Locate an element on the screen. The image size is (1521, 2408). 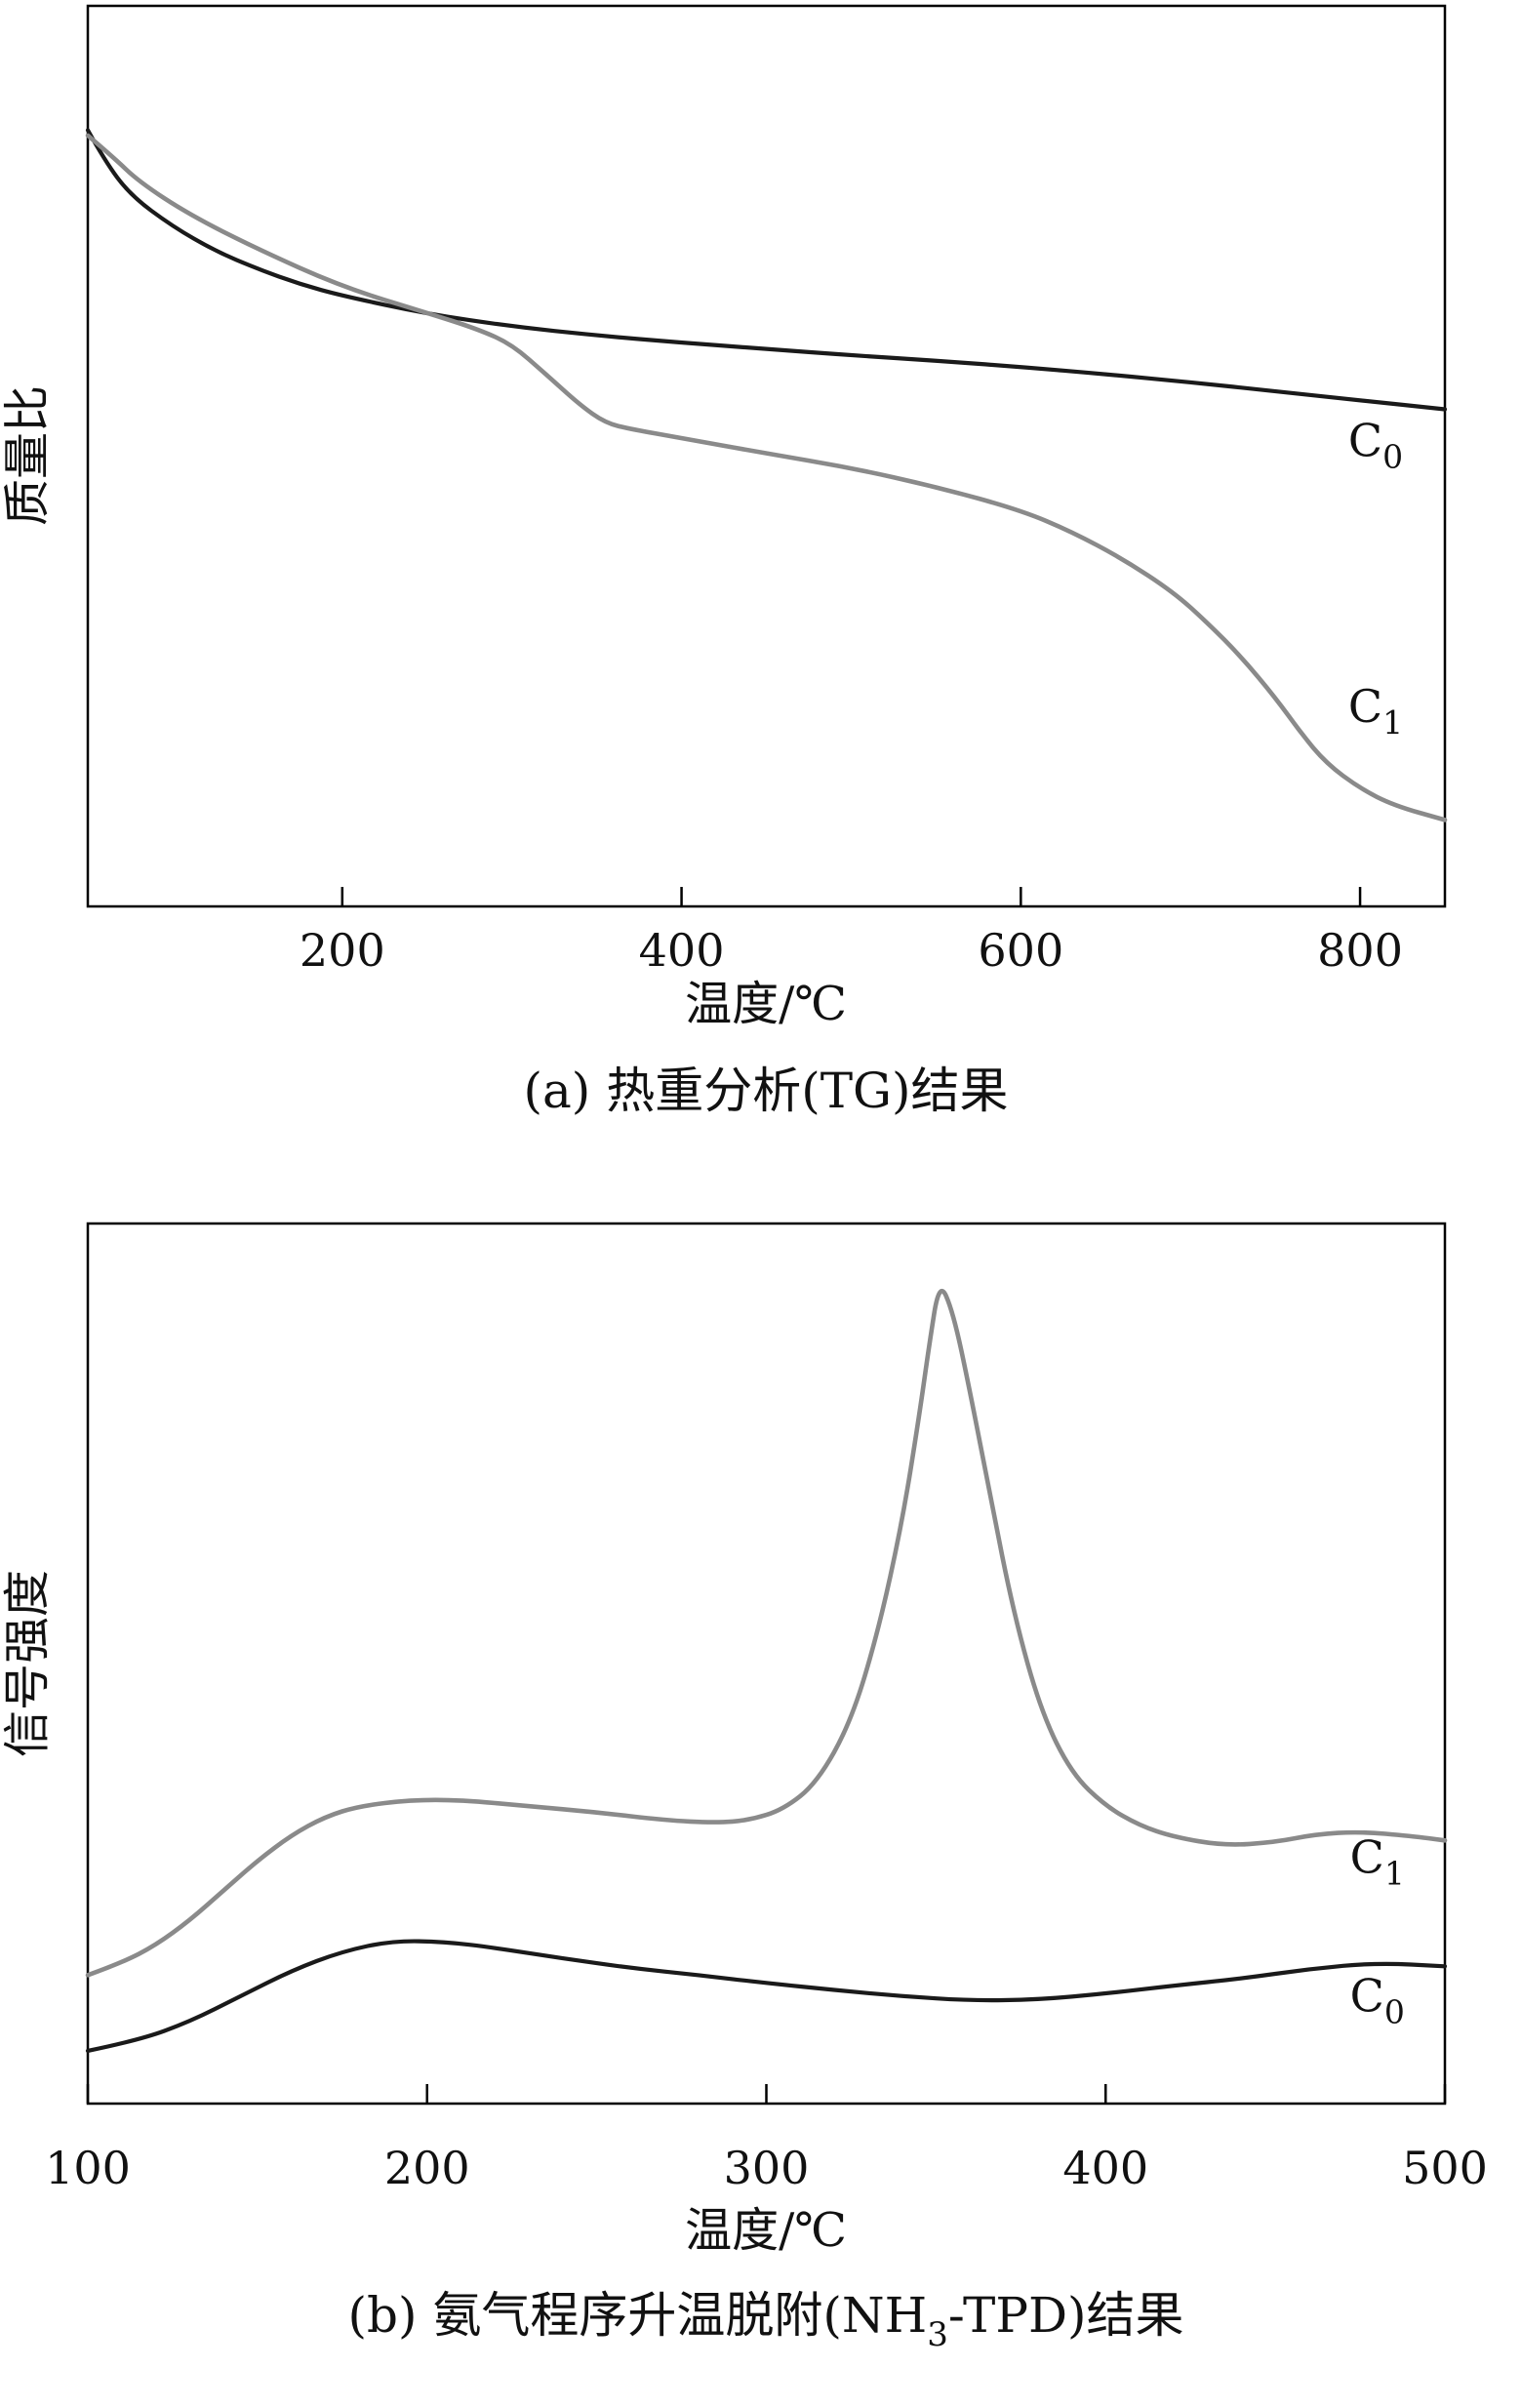
caption-b-pre: (b) 氨气程序升温脱附(NH is located at coordinates (637, 2315).